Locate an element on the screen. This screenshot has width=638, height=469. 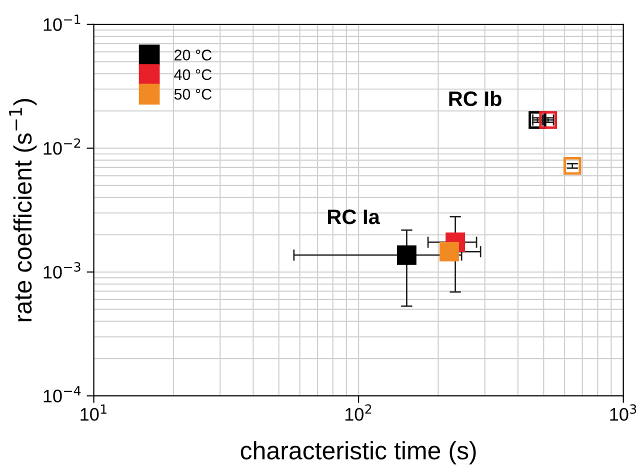
annotation: RC Ia is located at coordinates (354, 216).